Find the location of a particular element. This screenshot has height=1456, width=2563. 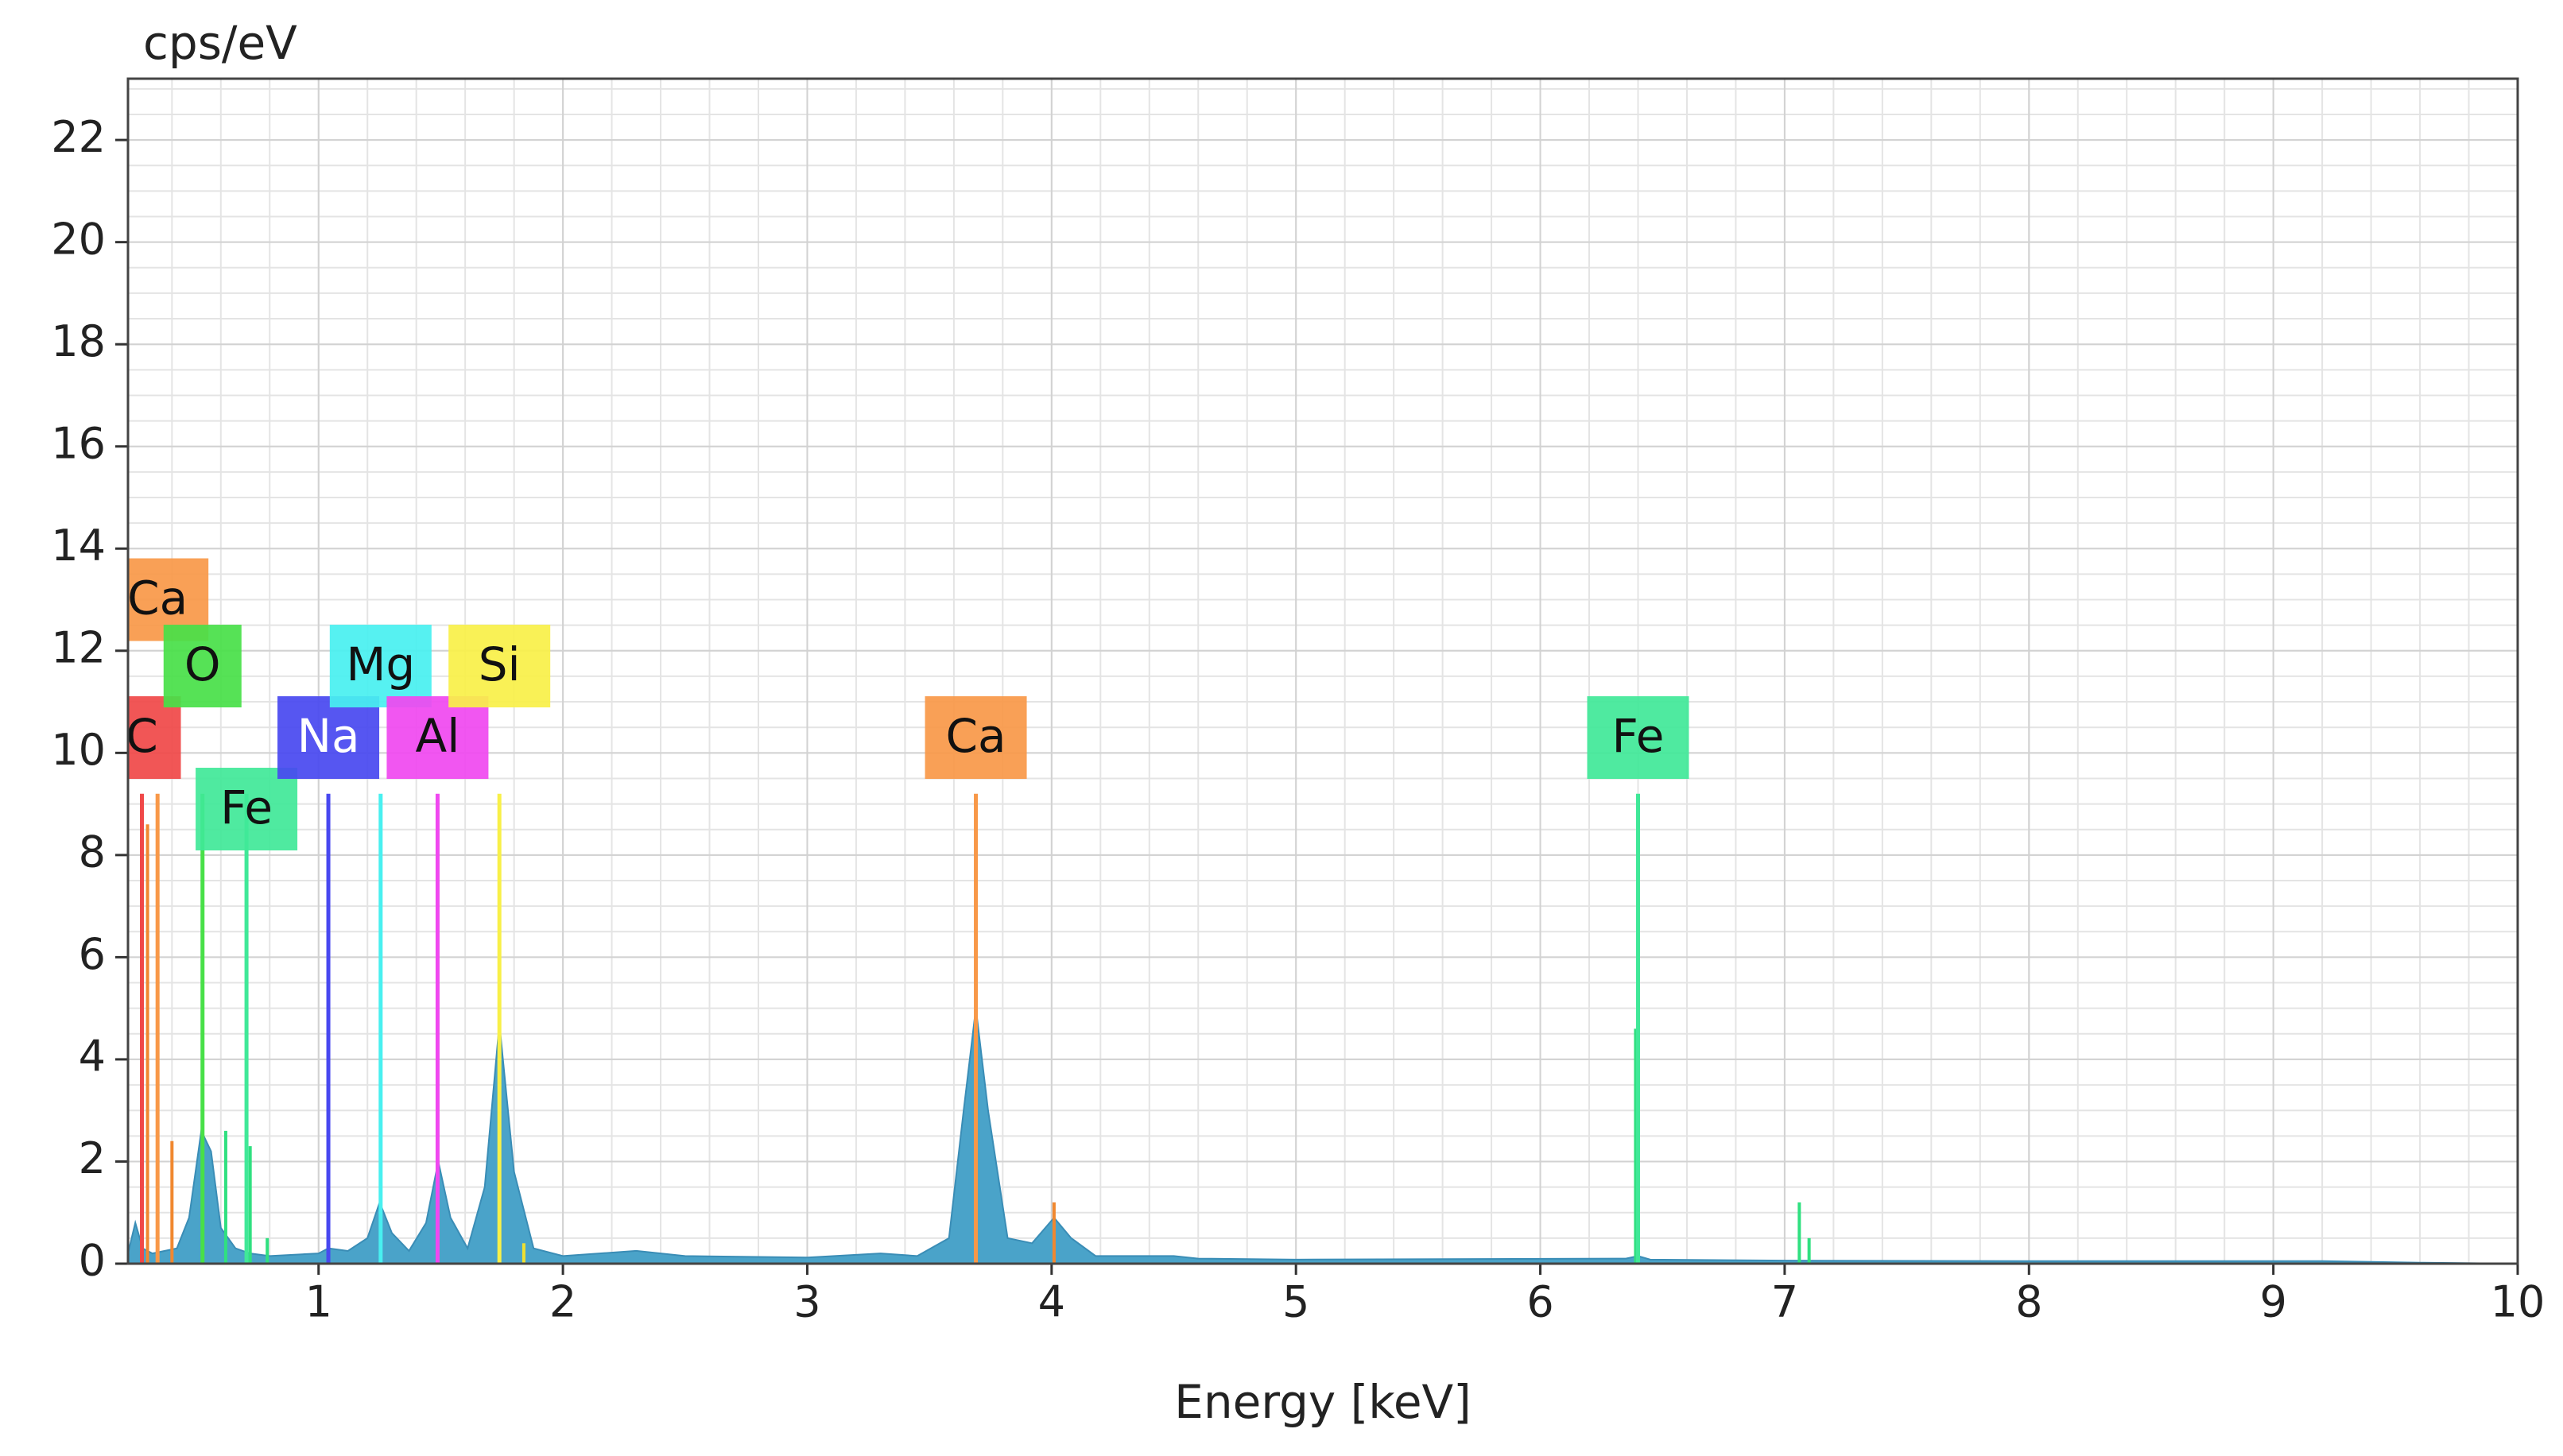

marker-label: O is located at coordinates (202, 664).